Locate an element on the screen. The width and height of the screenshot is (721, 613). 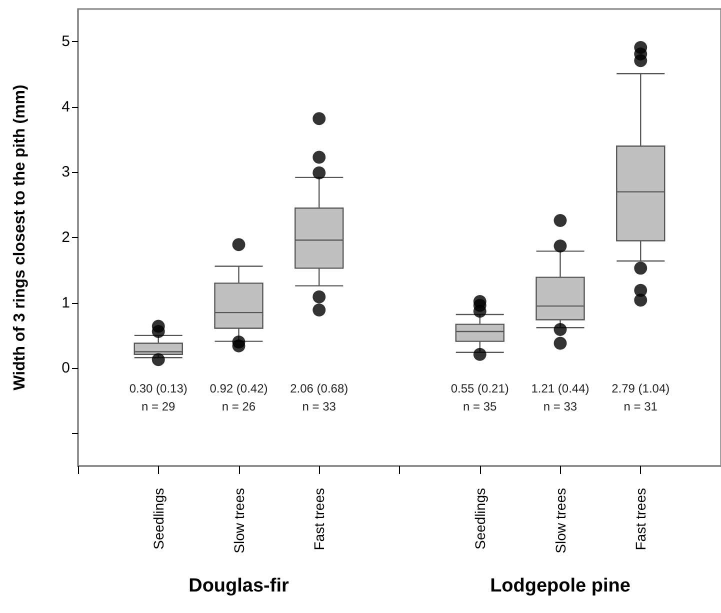
text: Douglas-fir is located at coordinates (239, 586).